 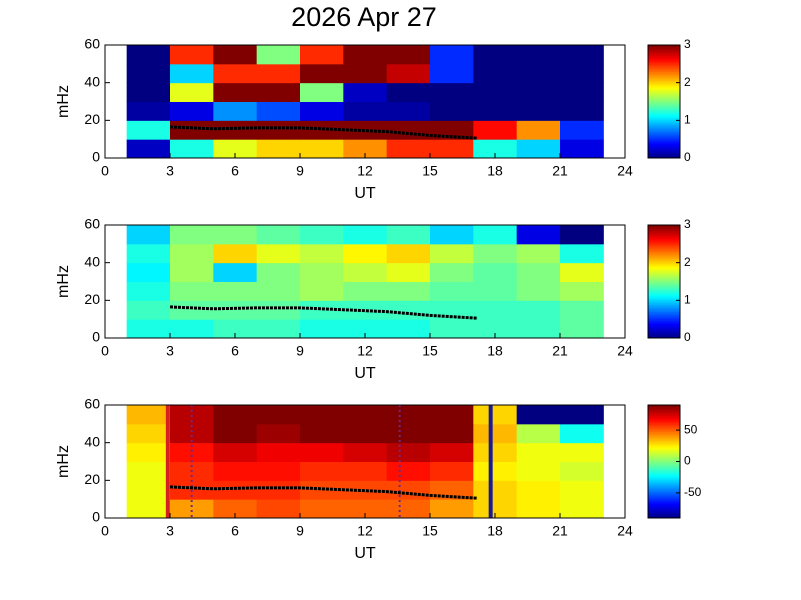 I want to click on x-tick-label: 15, so click(x=430, y=351).